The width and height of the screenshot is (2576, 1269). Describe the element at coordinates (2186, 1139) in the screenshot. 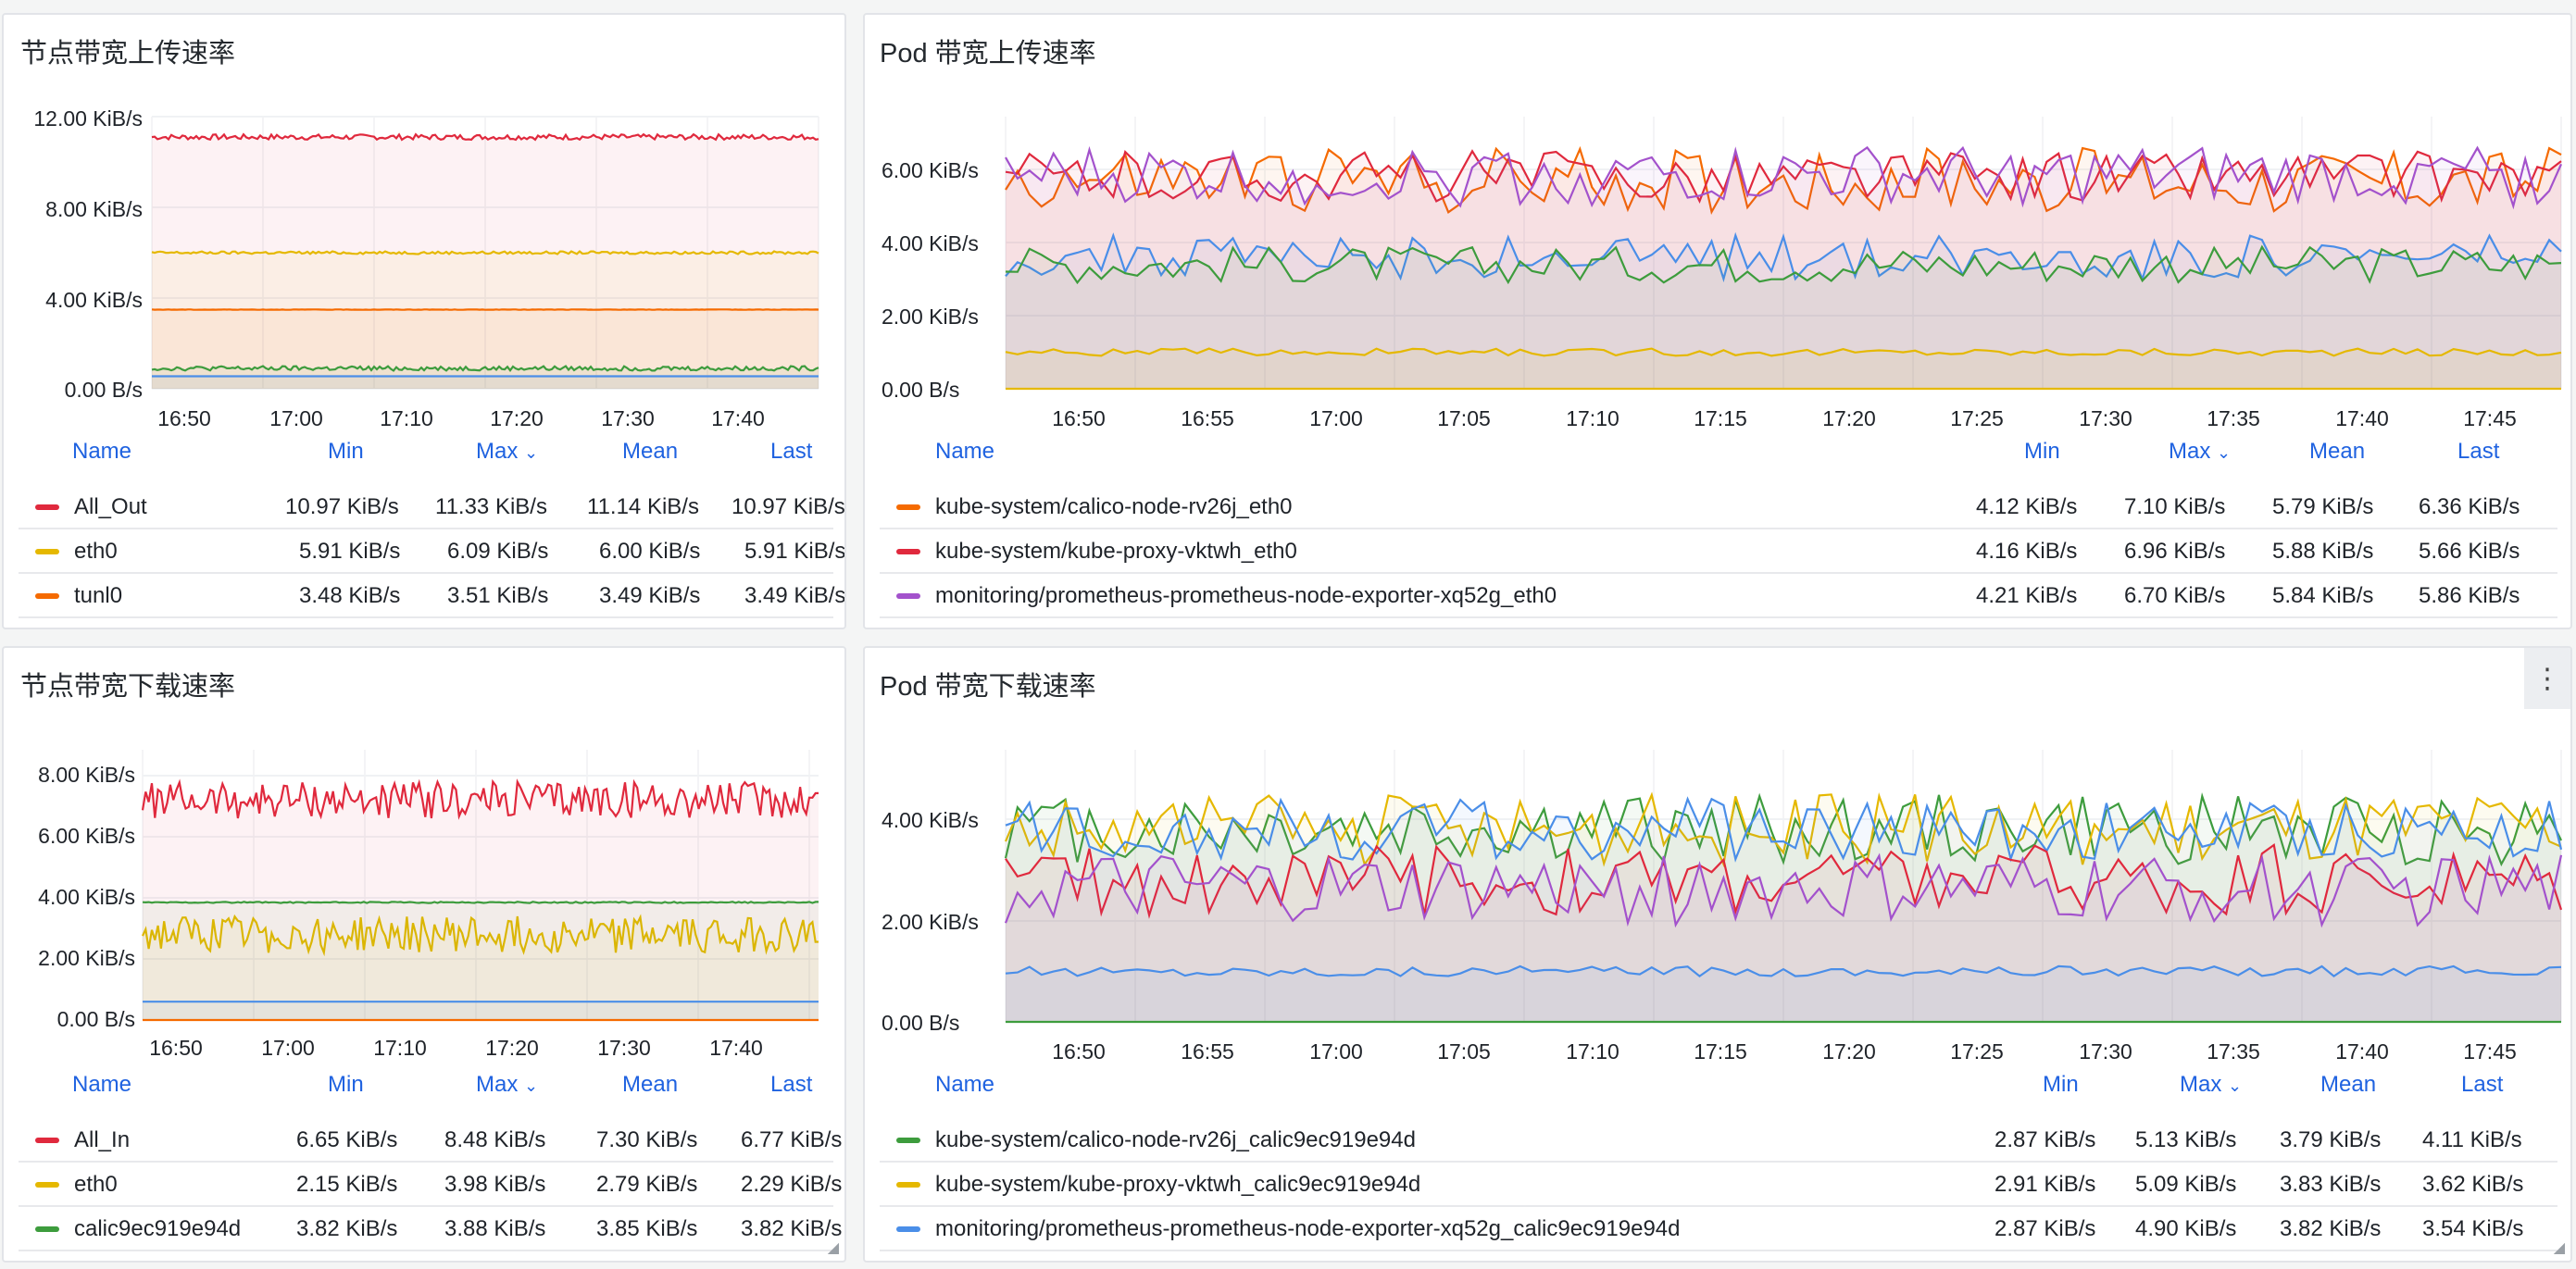

I see `value-max: 5.13 KiB/s` at that location.